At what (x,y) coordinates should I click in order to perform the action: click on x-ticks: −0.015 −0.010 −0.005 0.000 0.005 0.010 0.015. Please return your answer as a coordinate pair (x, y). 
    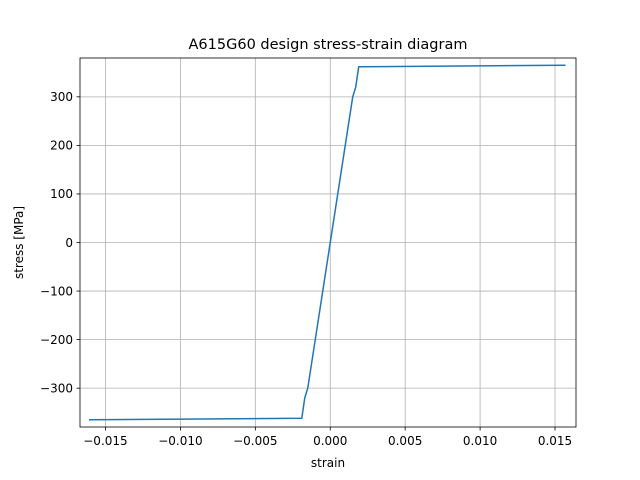
    Looking at the image, I should click on (327, 437).